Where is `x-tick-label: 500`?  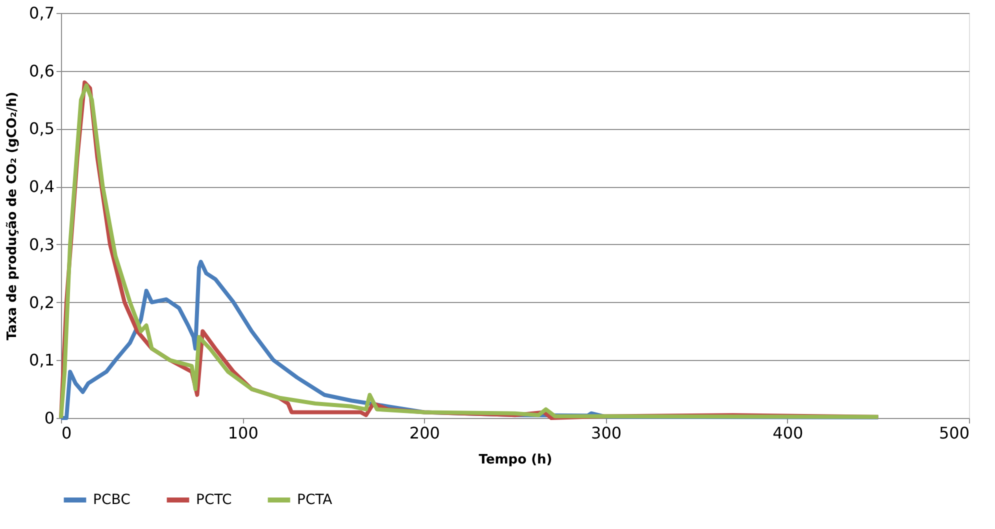
x-tick-label: 500 is located at coordinates (954, 433).